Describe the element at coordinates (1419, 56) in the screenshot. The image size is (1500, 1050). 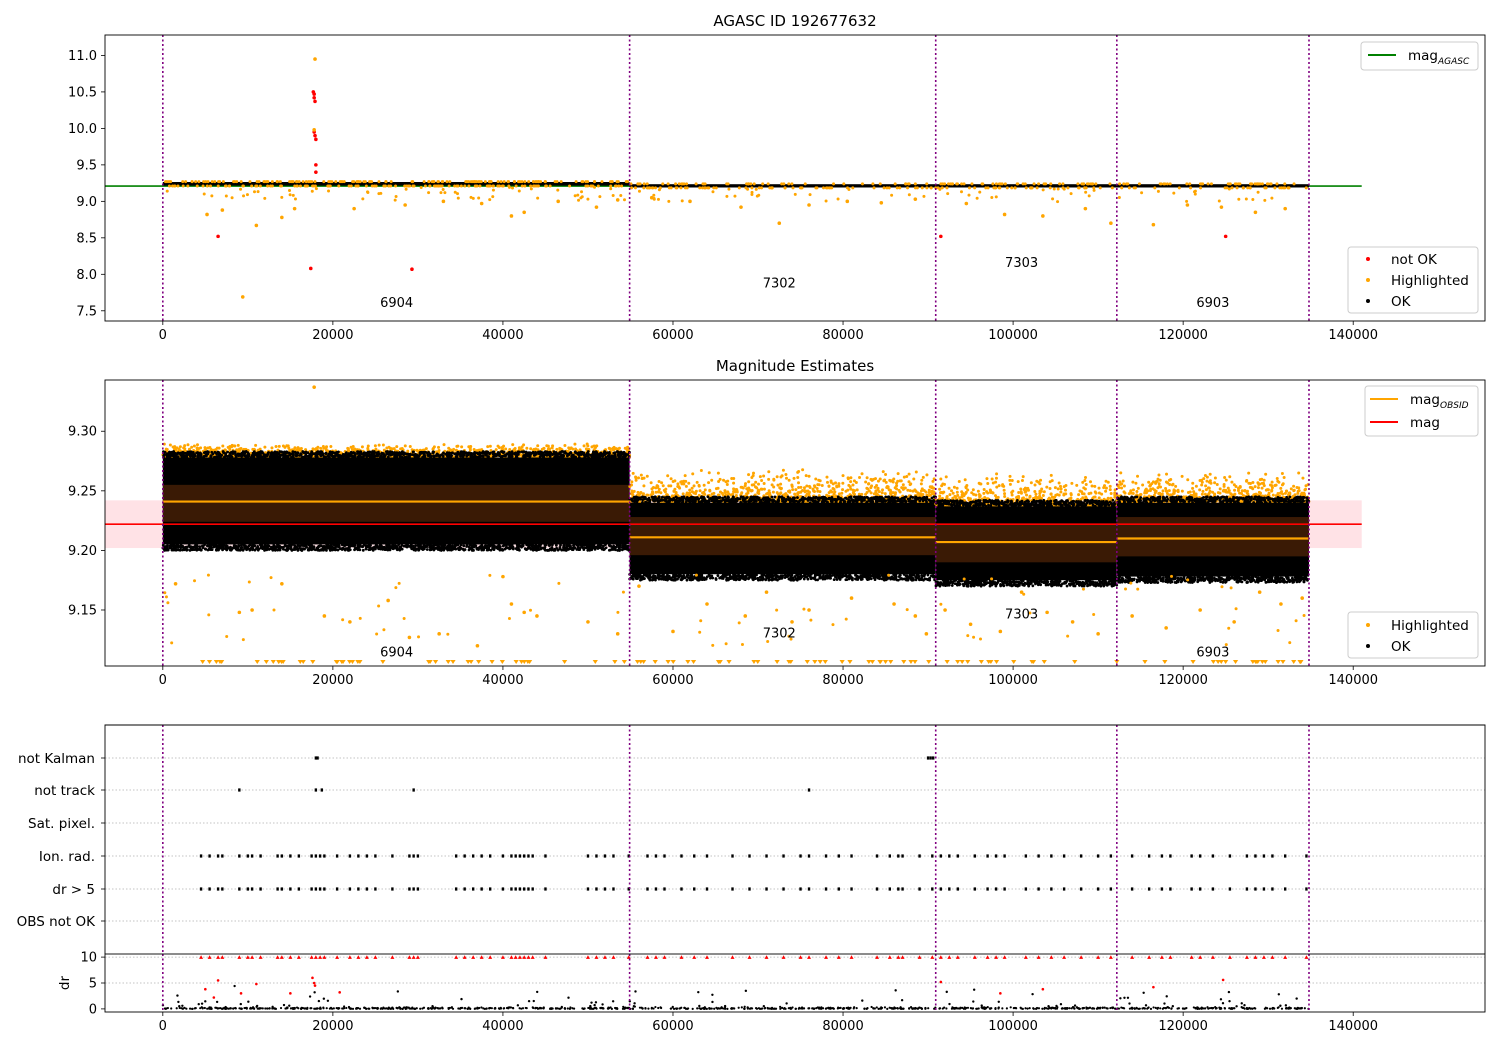
I see `legend-agasc` at that location.